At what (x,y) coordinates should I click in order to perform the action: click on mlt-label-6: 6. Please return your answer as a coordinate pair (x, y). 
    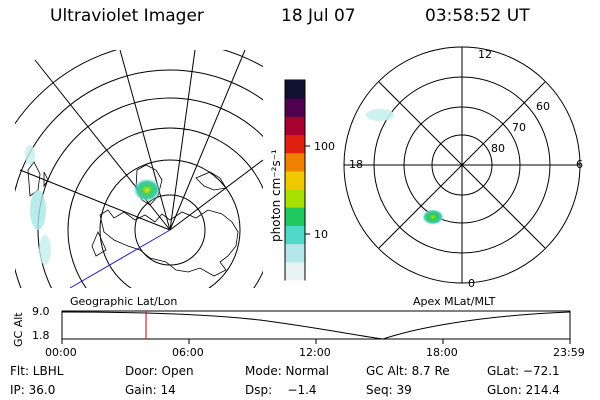
    Looking at the image, I should click on (579, 164).